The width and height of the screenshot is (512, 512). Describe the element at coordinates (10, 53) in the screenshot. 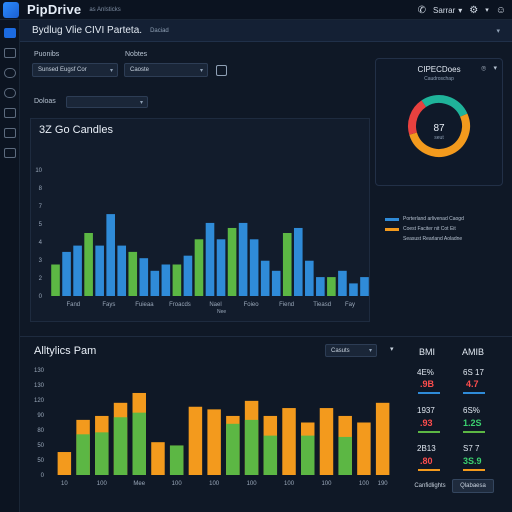

I see `sidebar-item-reports` at that location.